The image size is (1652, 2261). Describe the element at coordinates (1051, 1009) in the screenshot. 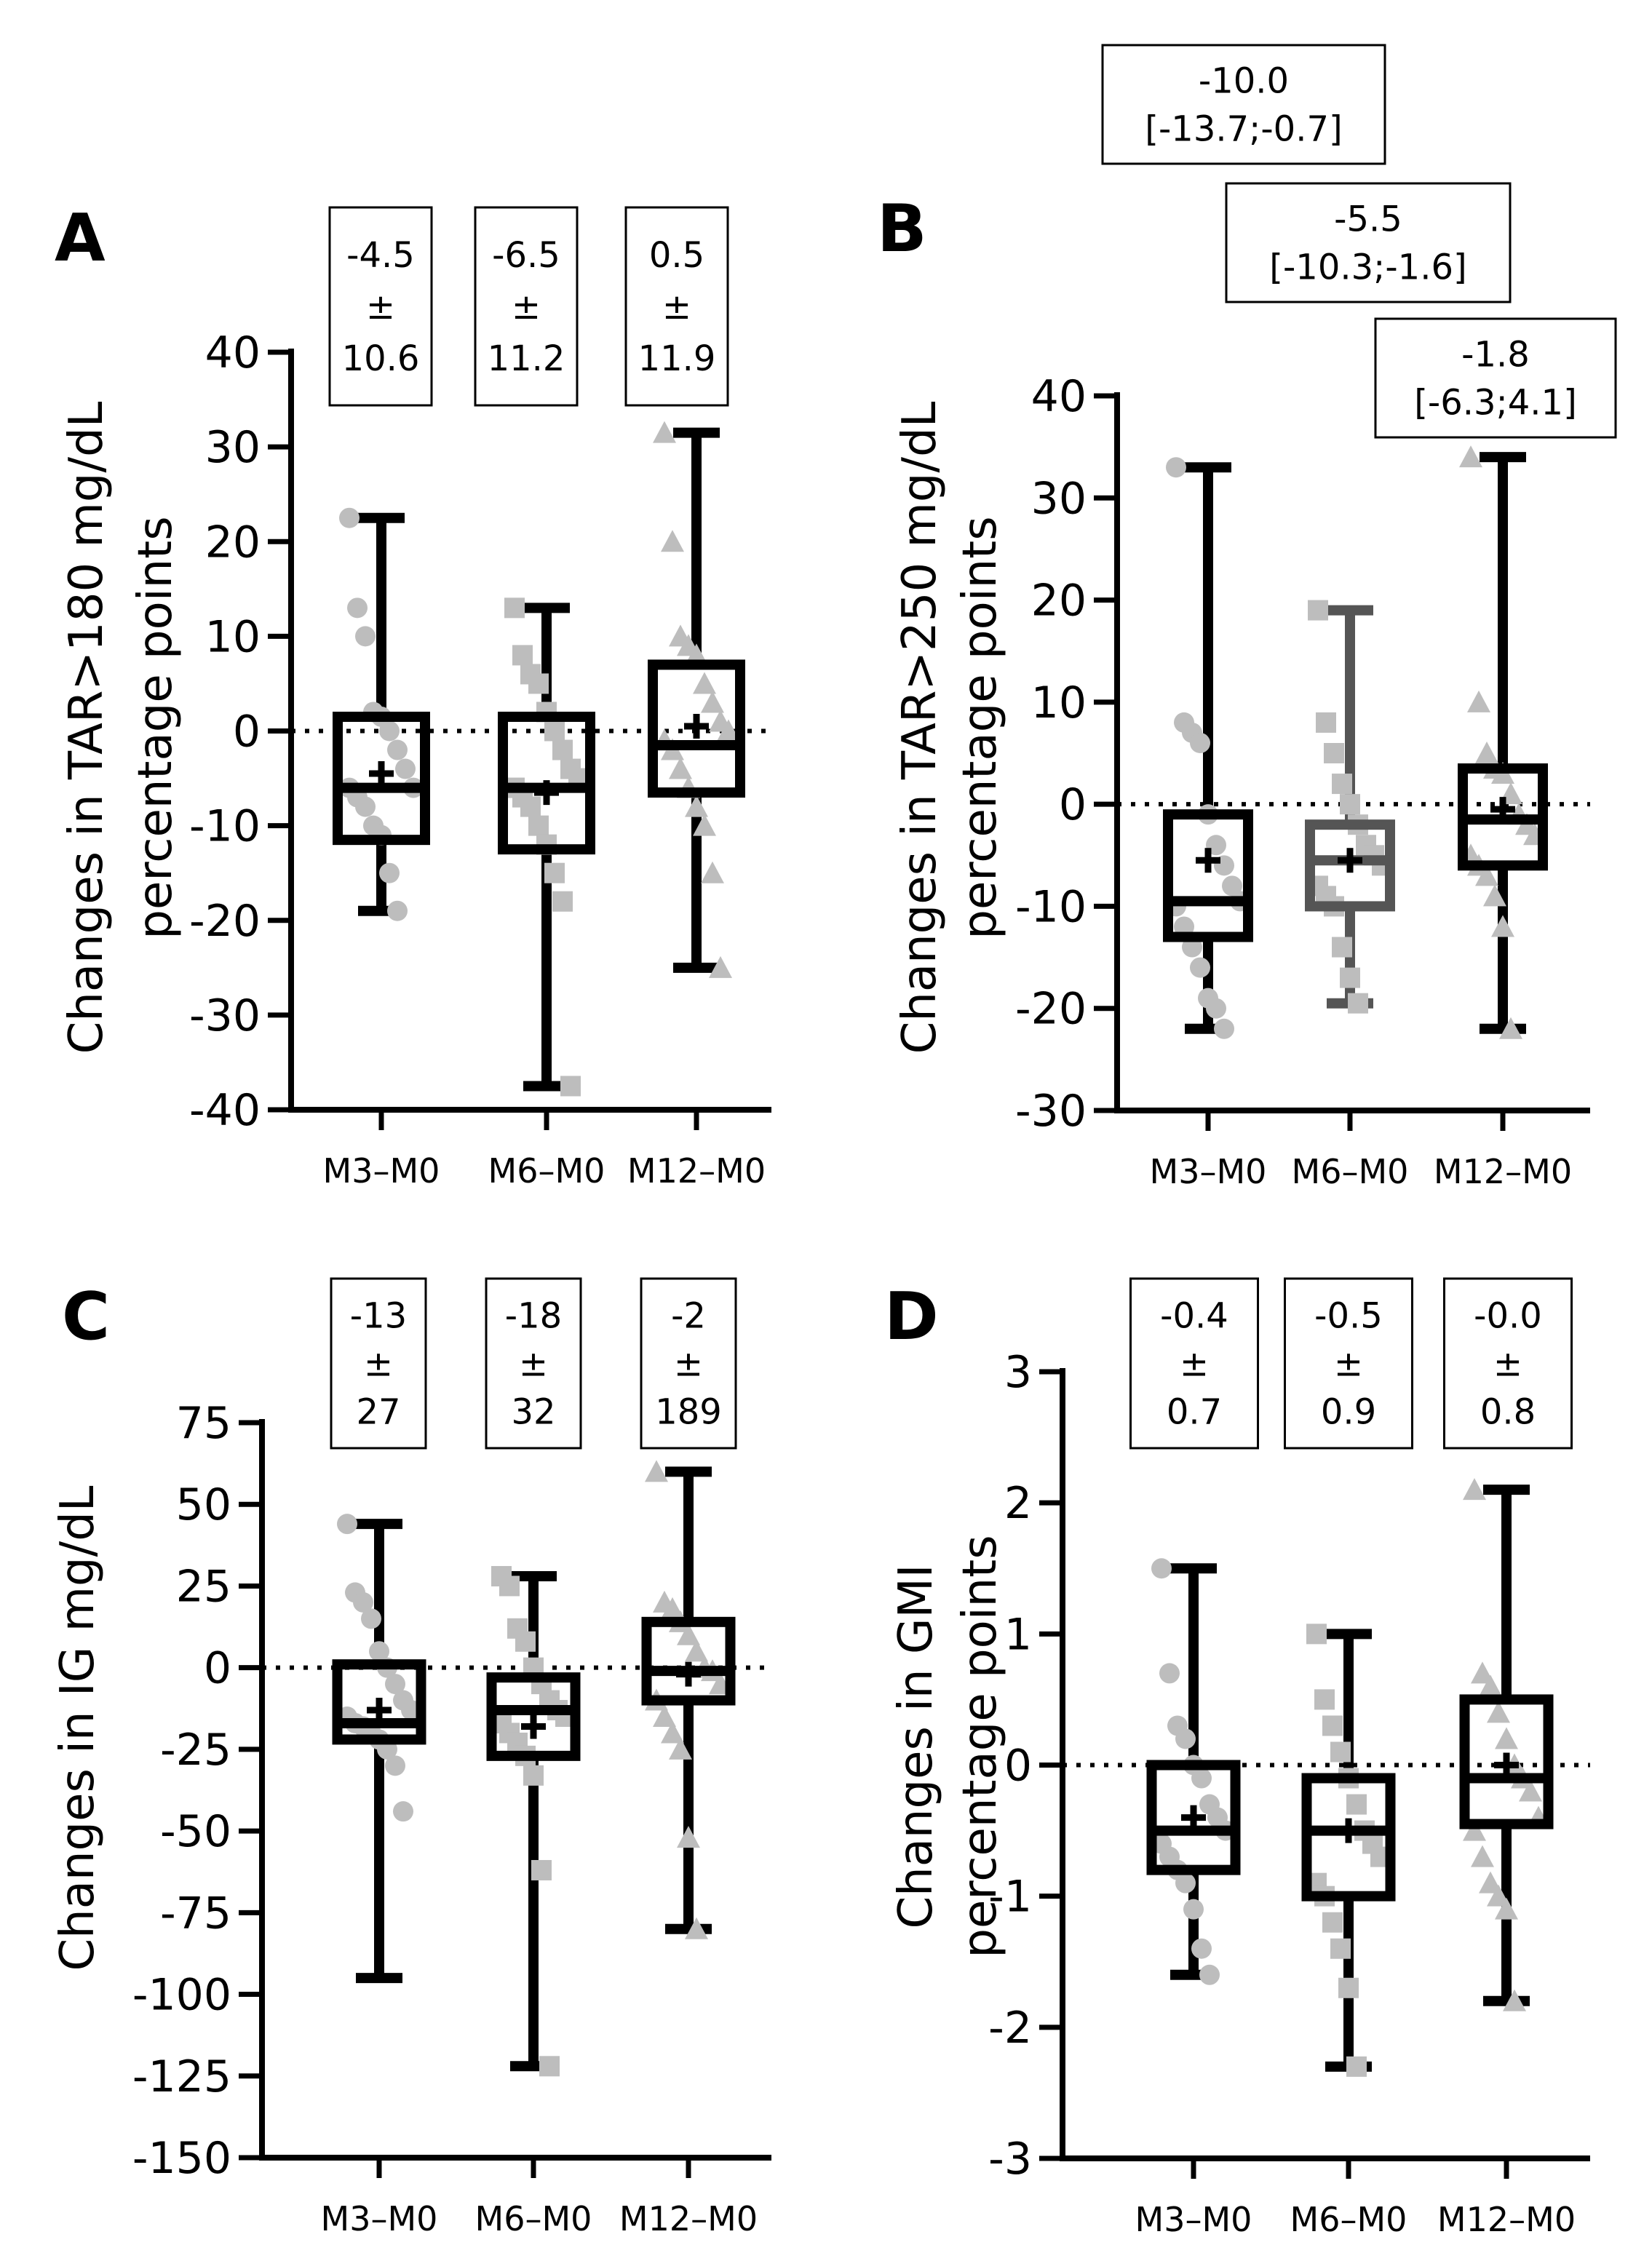

I see `y-tick-label: -20` at that location.